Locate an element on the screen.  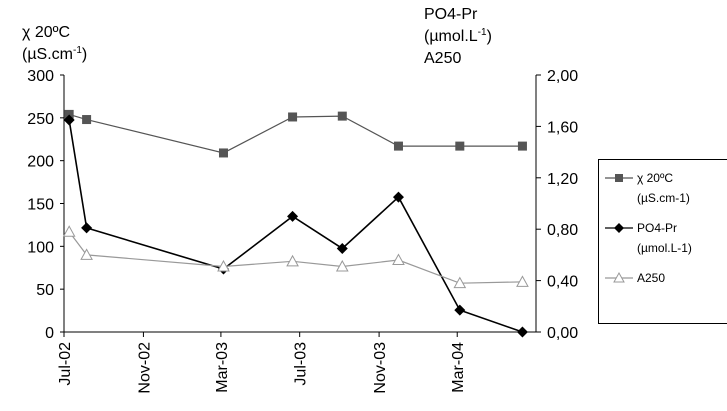
left-tick-label: 0 is located at coordinates (49, 333).